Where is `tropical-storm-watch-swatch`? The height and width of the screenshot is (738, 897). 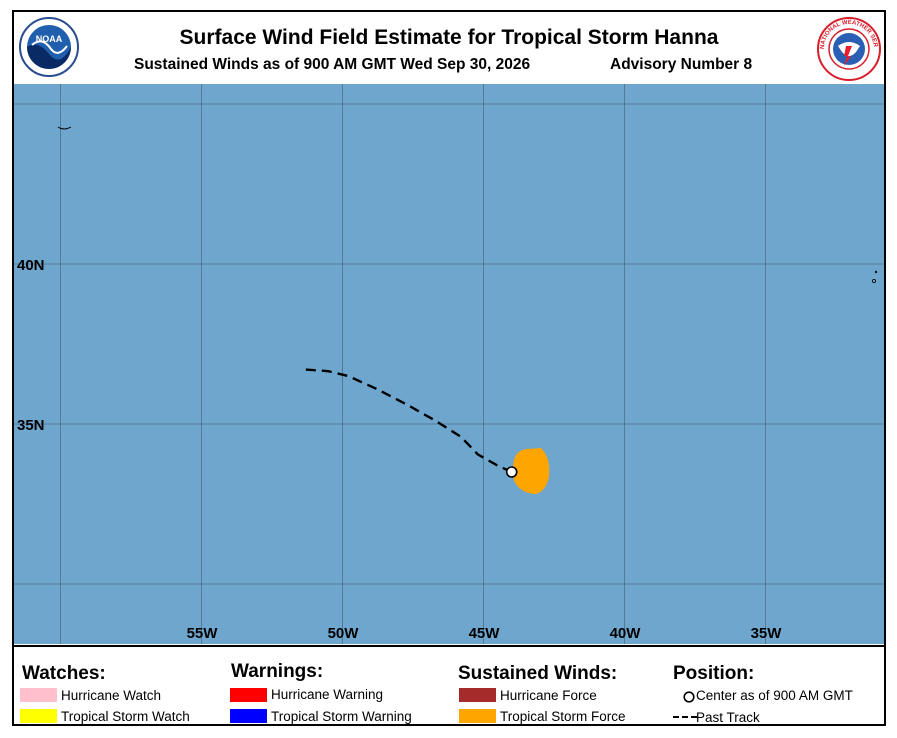
tropical-storm-watch-swatch is located at coordinates (38, 716).